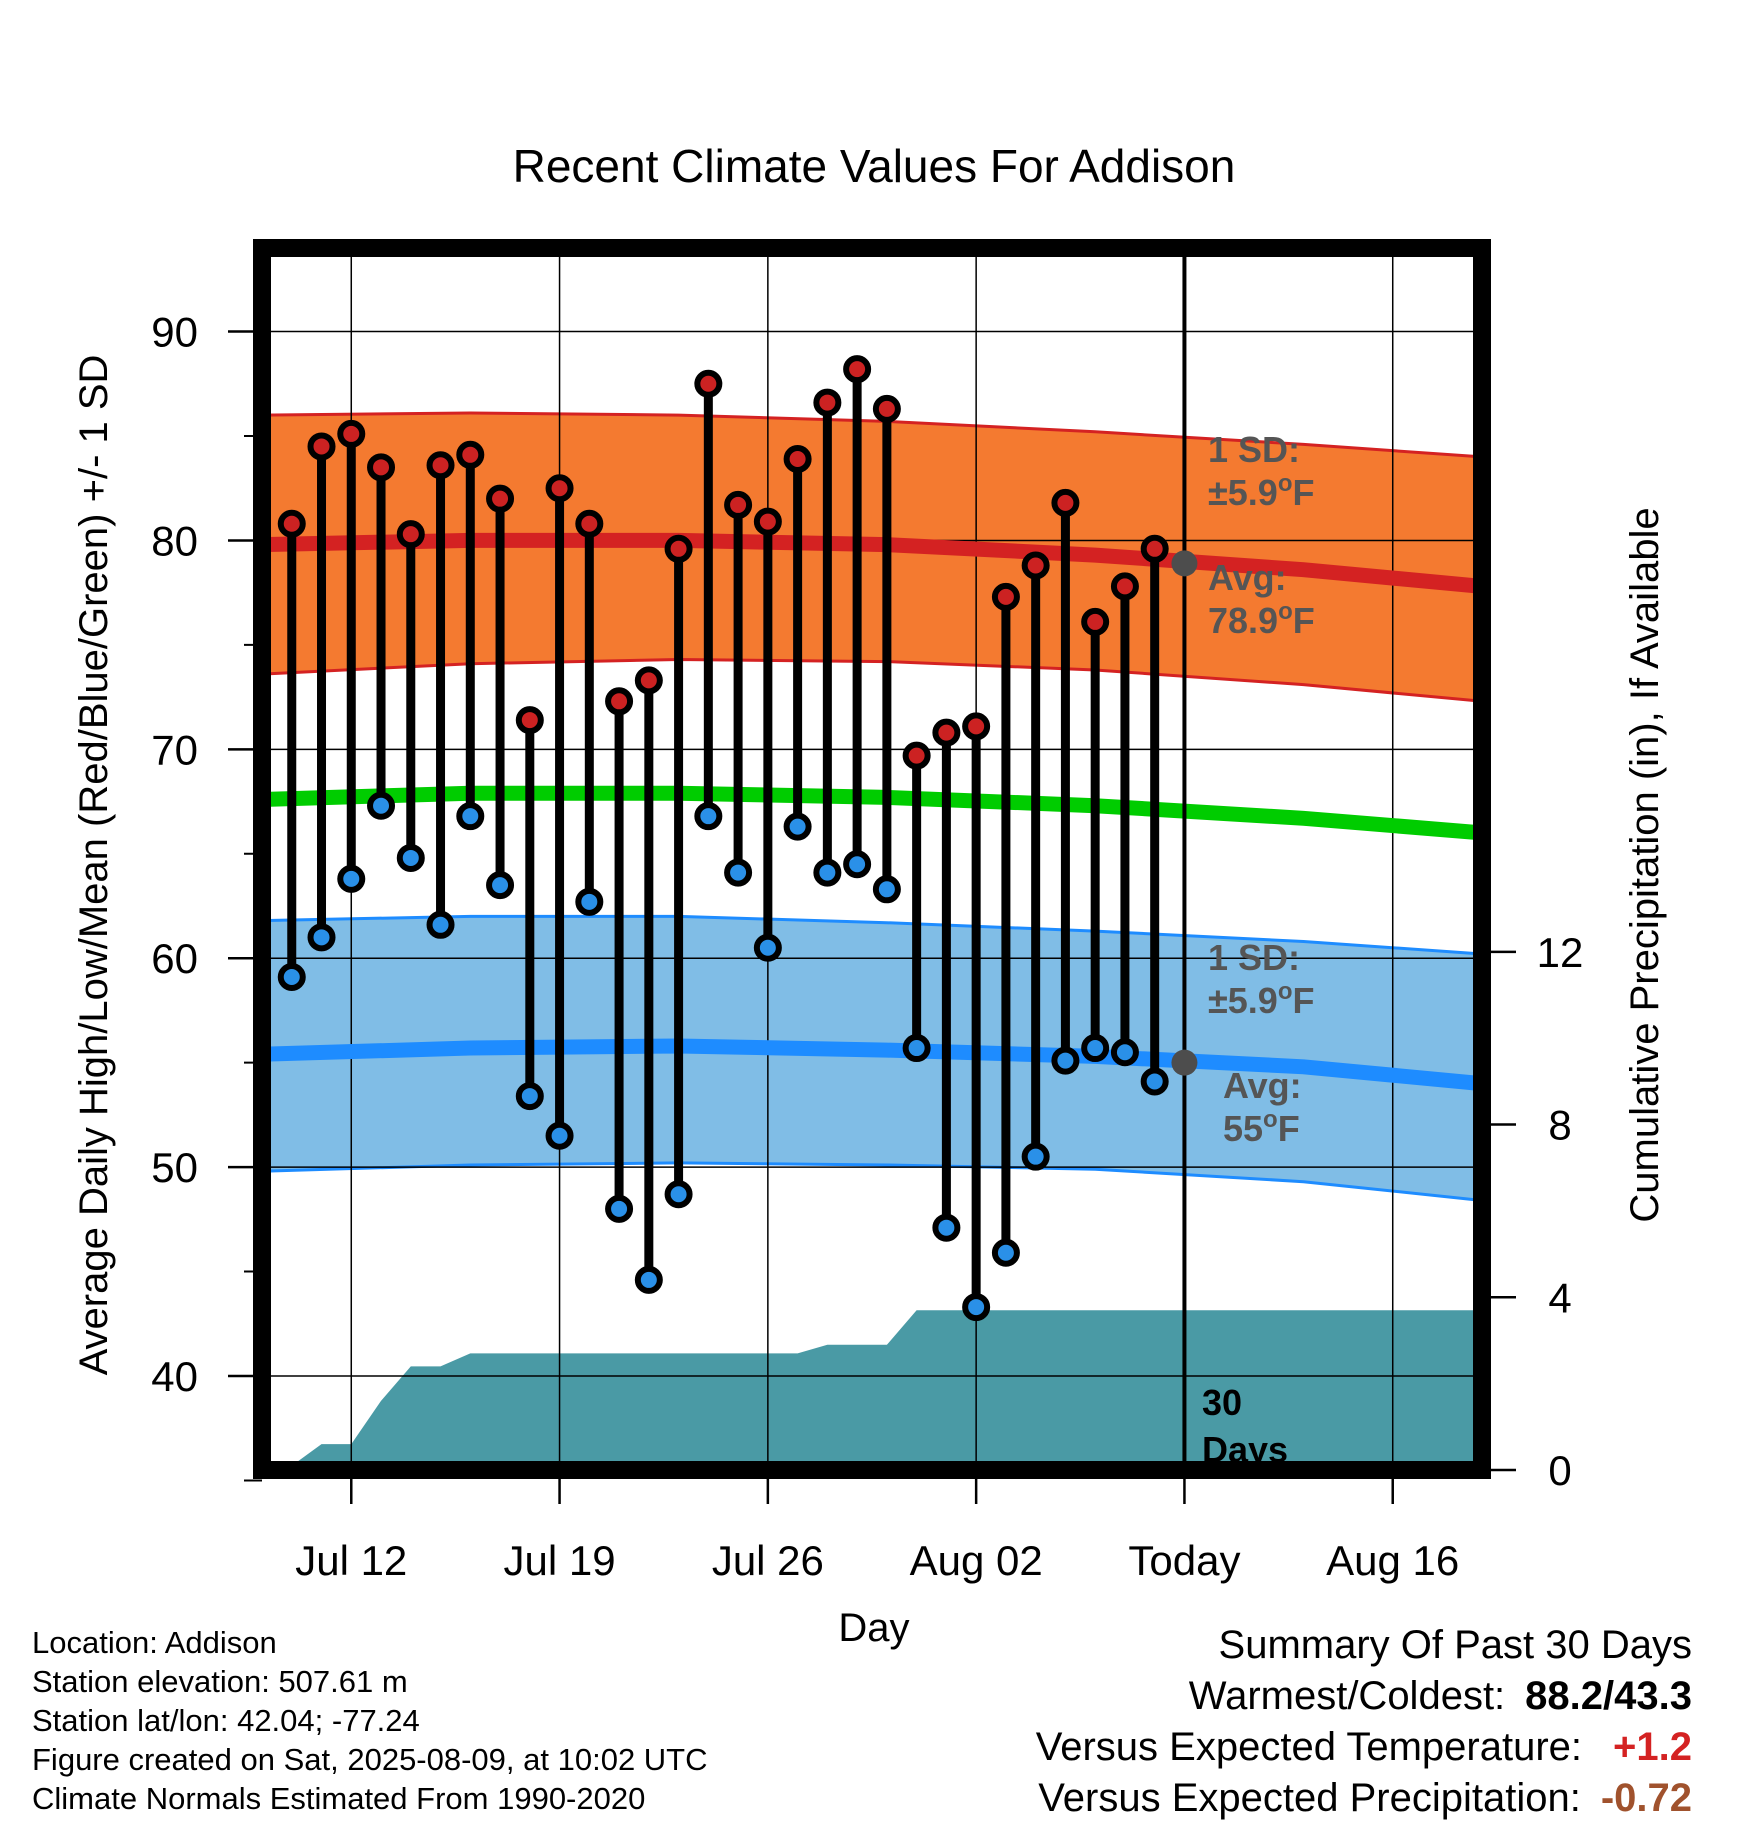  I want to click on chart-title: Recent Climate Values For Addison, so click(874, 166).